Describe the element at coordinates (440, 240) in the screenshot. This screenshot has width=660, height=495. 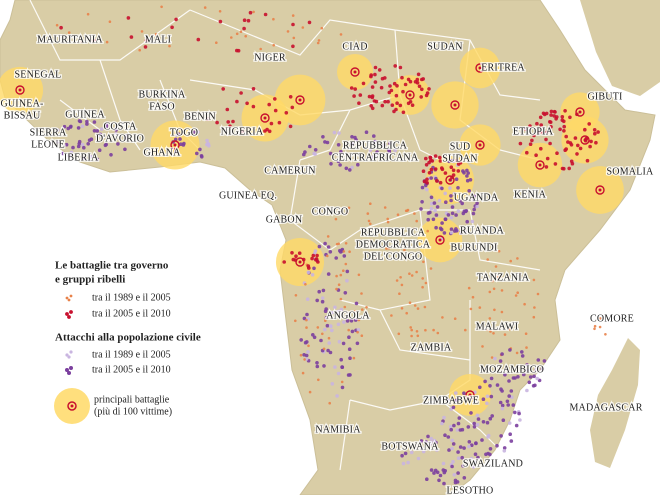
I see `battle-center` at that location.